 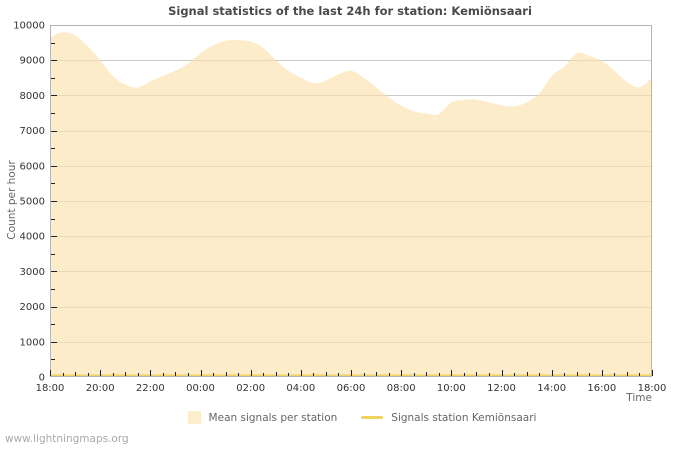 I want to click on legend-area-label: Mean signals per station, so click(x=273, y=417).